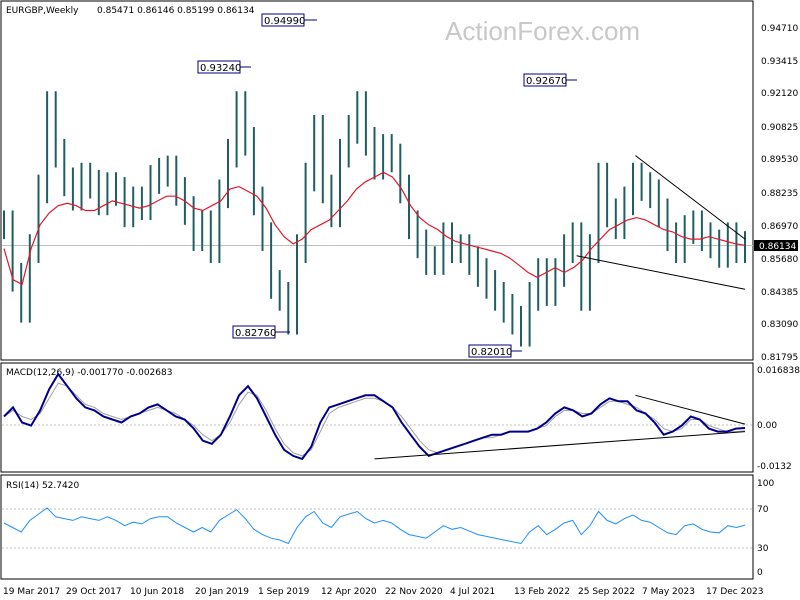 Image resolution: width=800 pixels, height=600 pixels. Describe the element at coordinates (760, 573) in the screenshot. I see `rsi-y-tick: 0` at that location.